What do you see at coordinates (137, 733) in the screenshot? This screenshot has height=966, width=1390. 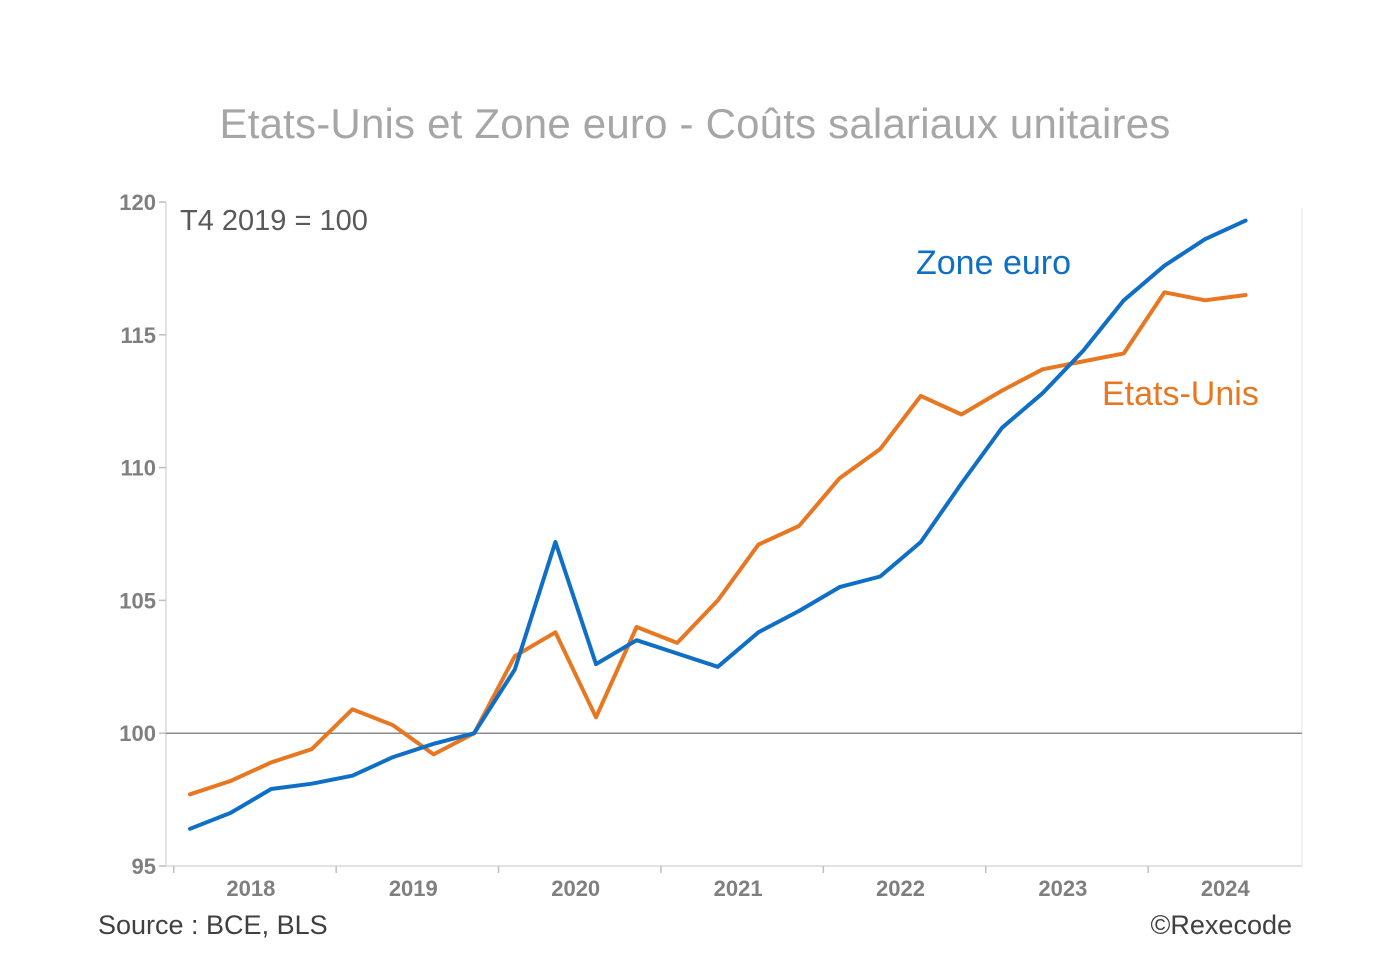 I see `y-tick-label: 100` at bounding box center [137, 733].